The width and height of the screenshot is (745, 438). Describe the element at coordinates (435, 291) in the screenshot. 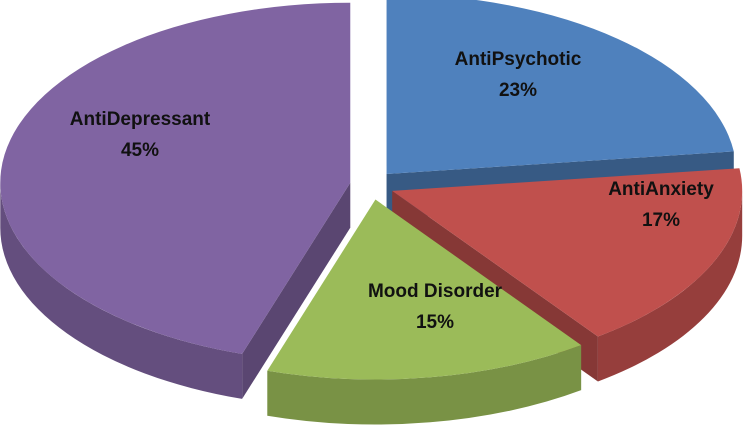

I see `slice-label: Mood Disorder` at that location.